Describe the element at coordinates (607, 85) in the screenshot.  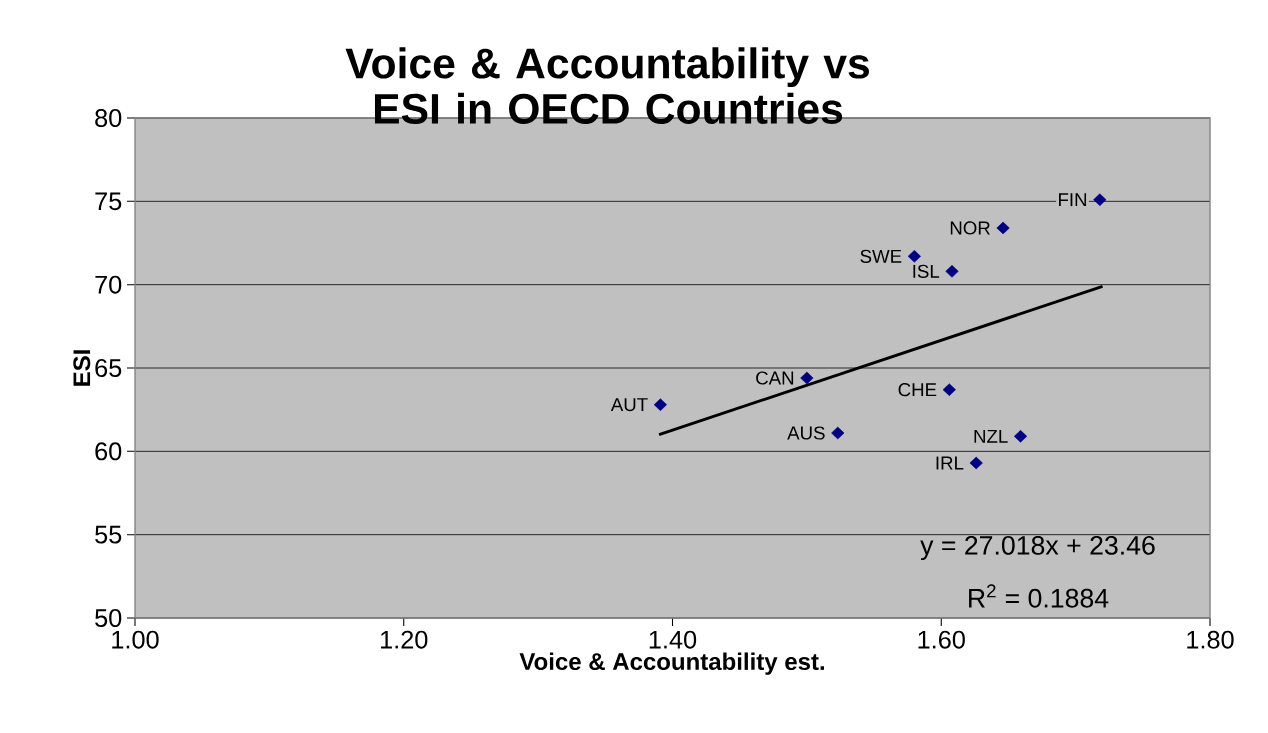
I see `chart-title: Voice & Accountability vs ESI in OECD Countries` at that location.